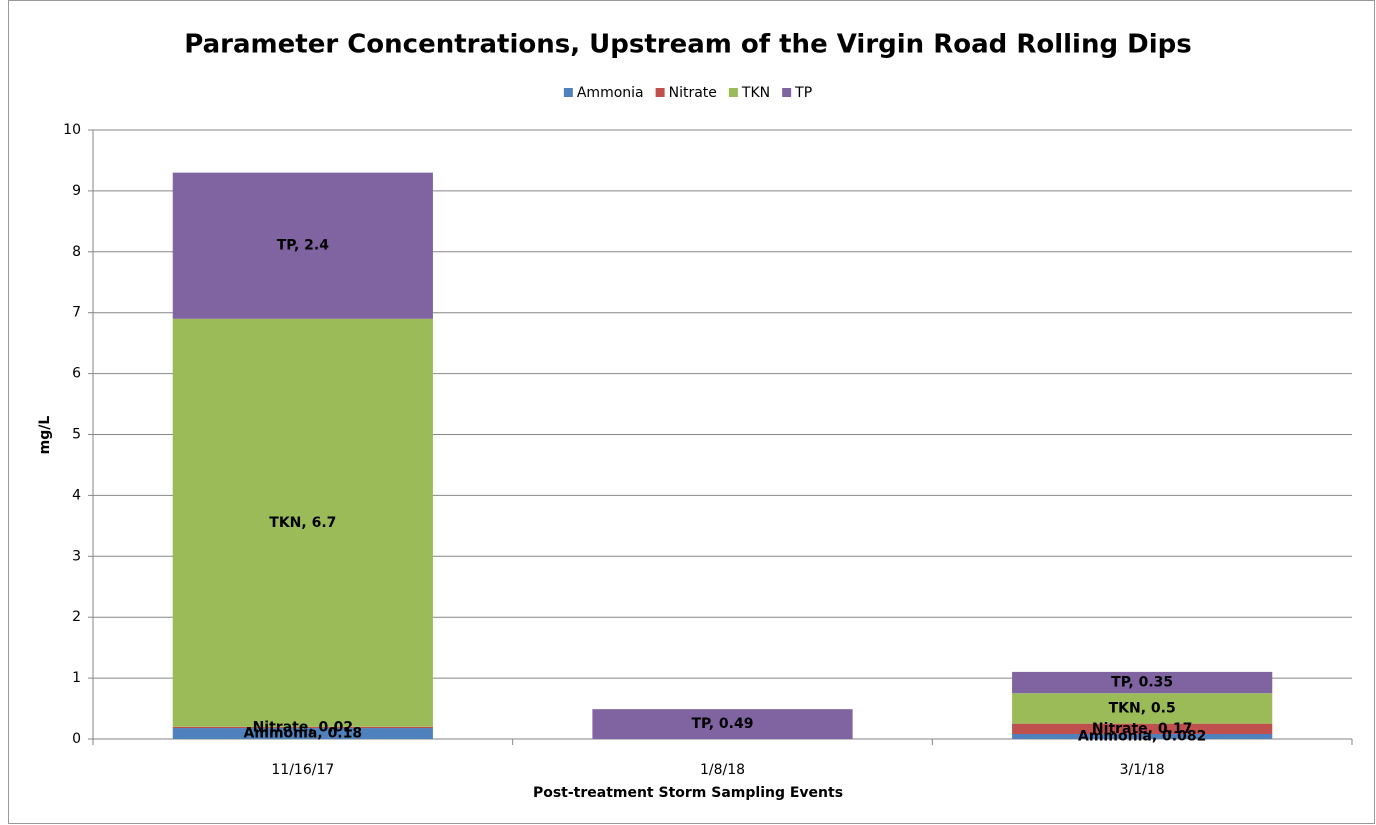 Image resolution: width=1376 pixels, height=825 pixels. I want to click on y-tick-label: 9, so click(76, 191).